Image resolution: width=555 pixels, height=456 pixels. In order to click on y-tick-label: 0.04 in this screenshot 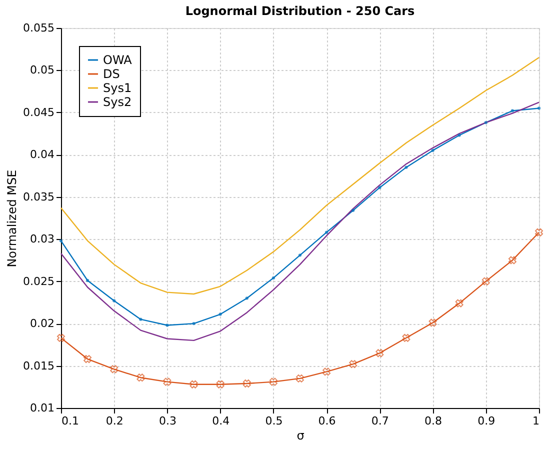, I will do `click(42, 155)`.